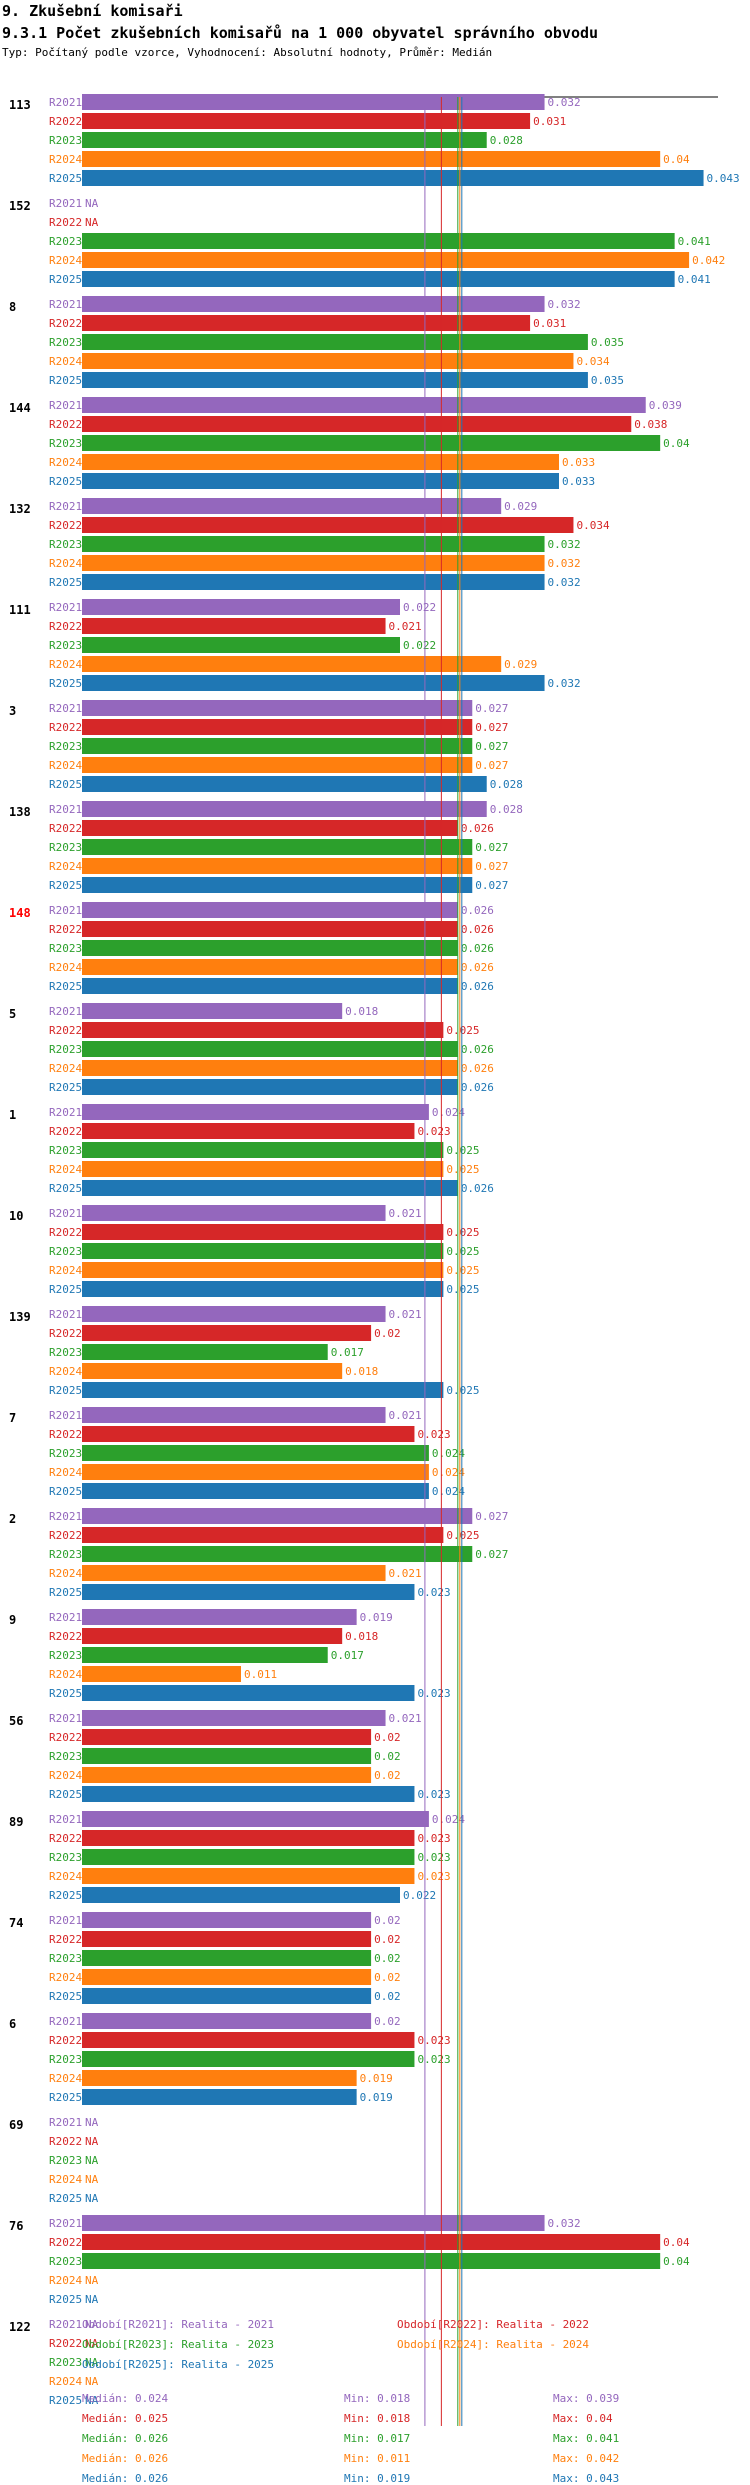 The image size is (750, 2485). Describe the element at coordinates (347, 1352) in the screenshot. I see `data-label: 0.017` at that location.